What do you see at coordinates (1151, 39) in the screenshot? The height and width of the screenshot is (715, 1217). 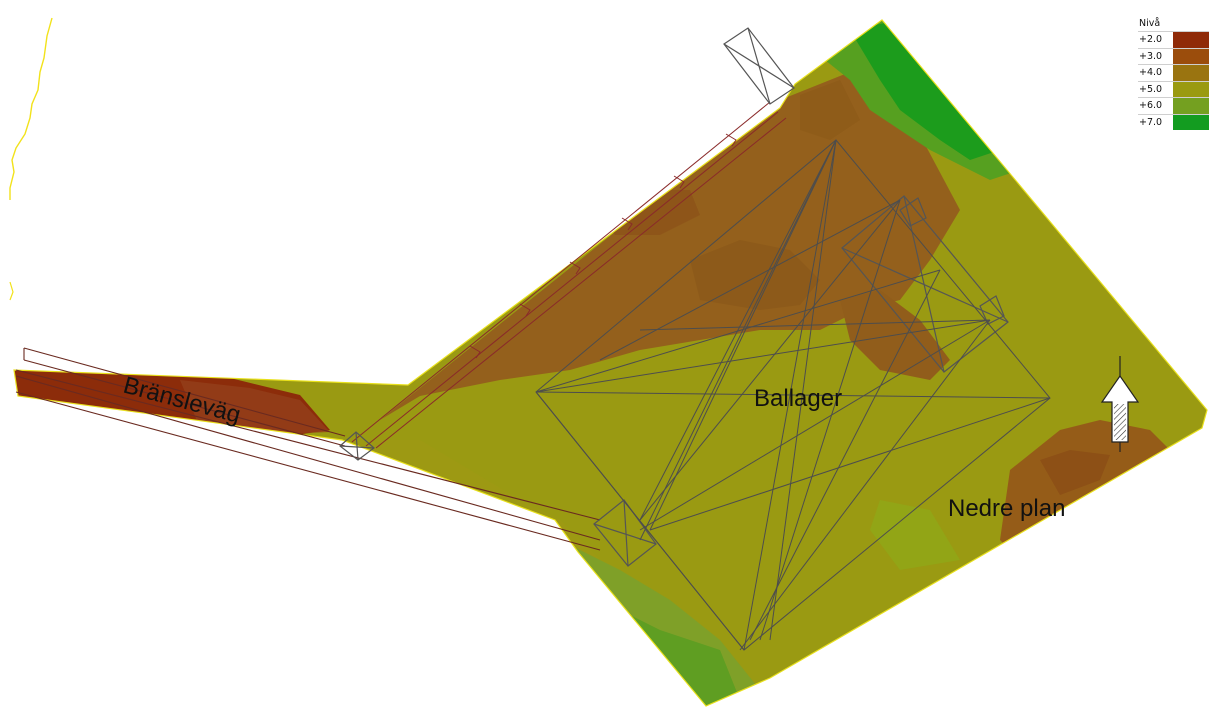 I see `legend-value: +2.0` at bounding box center [1151, 39].